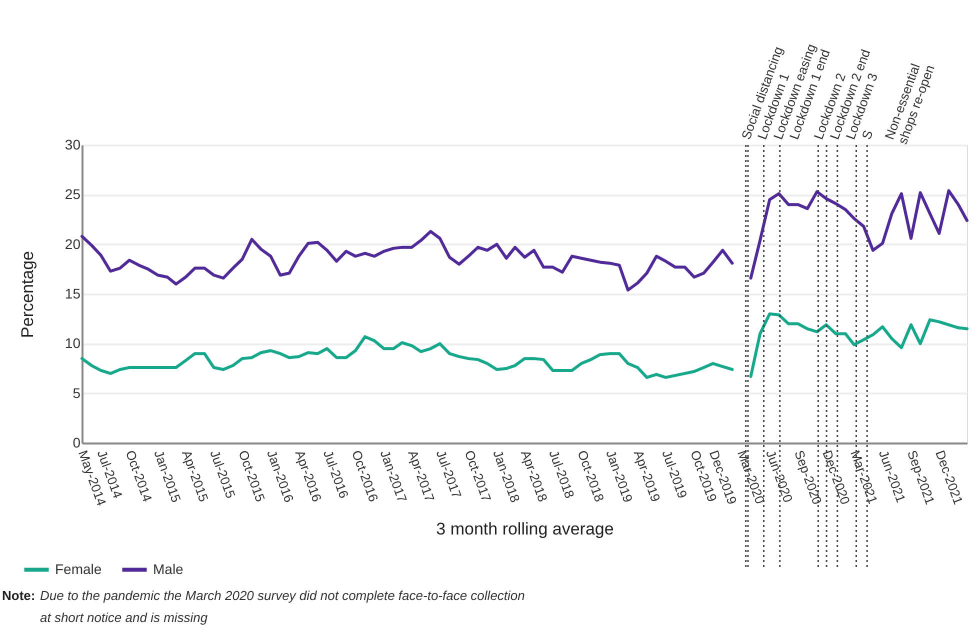 The image size is (972, 633). I want to click on y-tick-label: 25, so click(72, 194).